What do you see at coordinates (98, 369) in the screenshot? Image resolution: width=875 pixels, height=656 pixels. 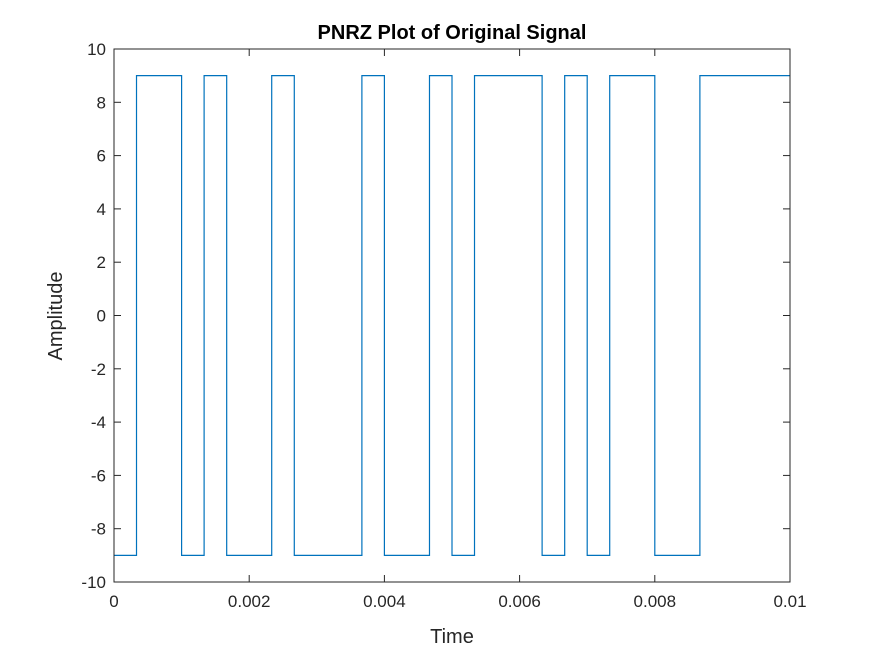 I see `y-tick-label: -2` at bounding box center [98, 369].